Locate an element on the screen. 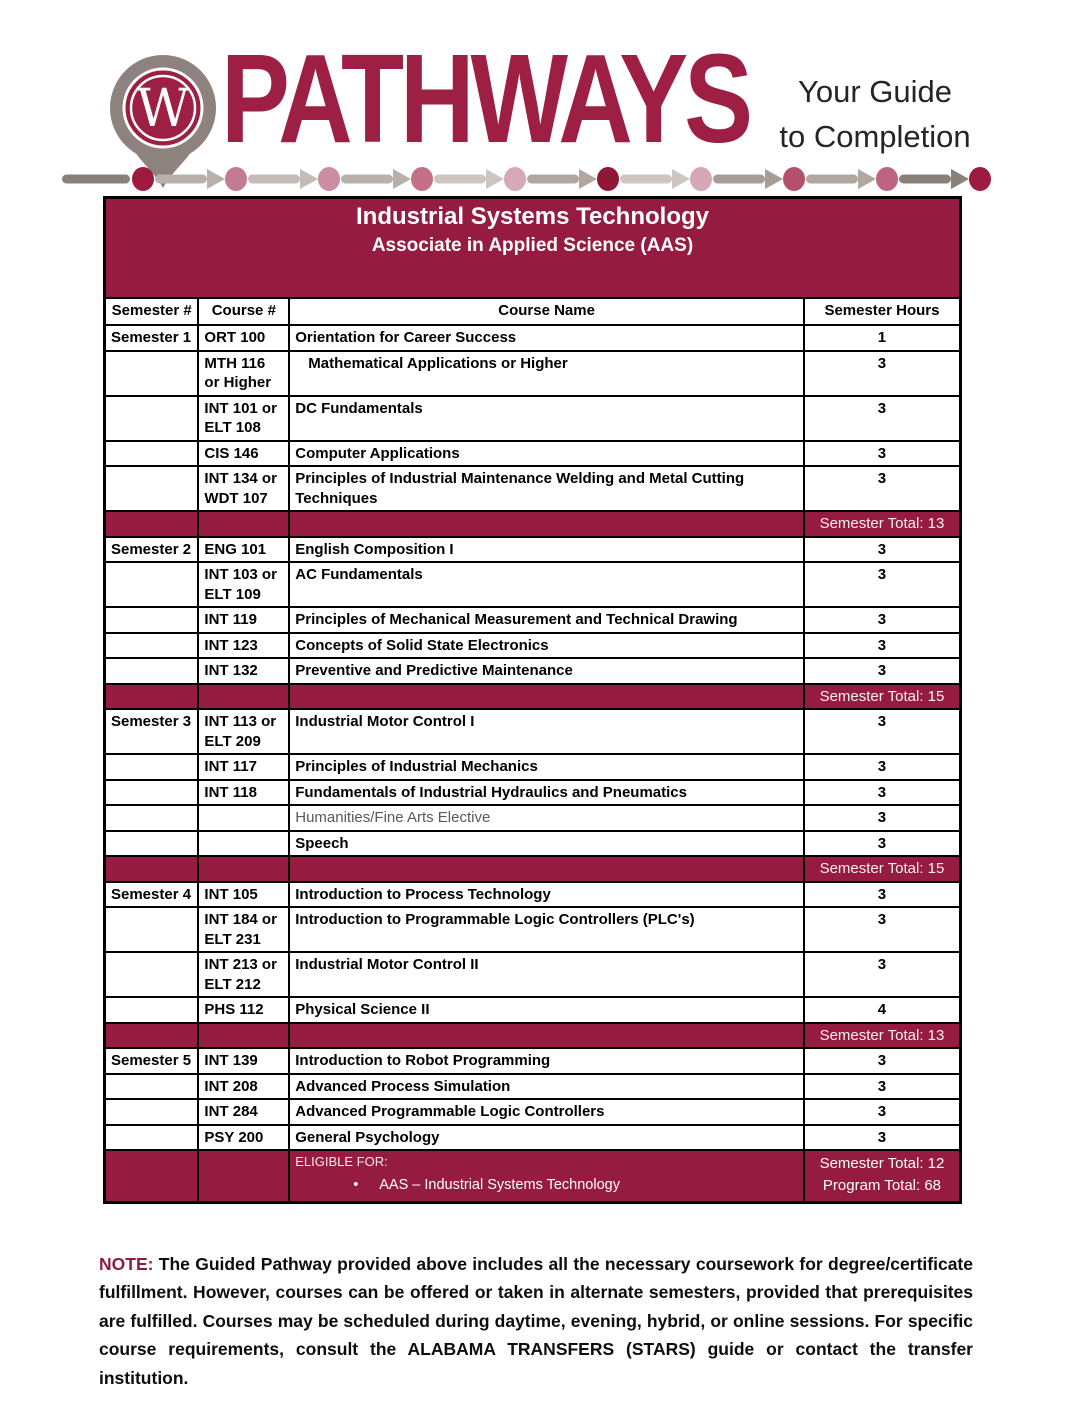 This screenshot has width=1088, height=1408. semester-label: Semester 2 is located at coordinates (151, 549).